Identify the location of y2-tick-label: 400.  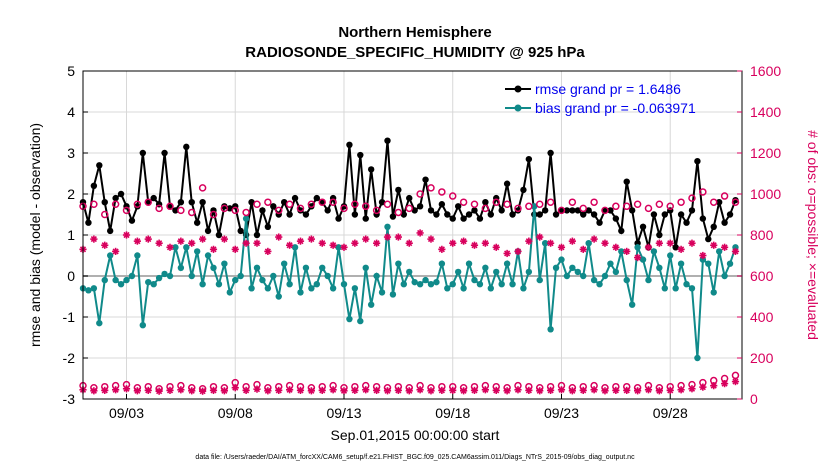
(762, 317).